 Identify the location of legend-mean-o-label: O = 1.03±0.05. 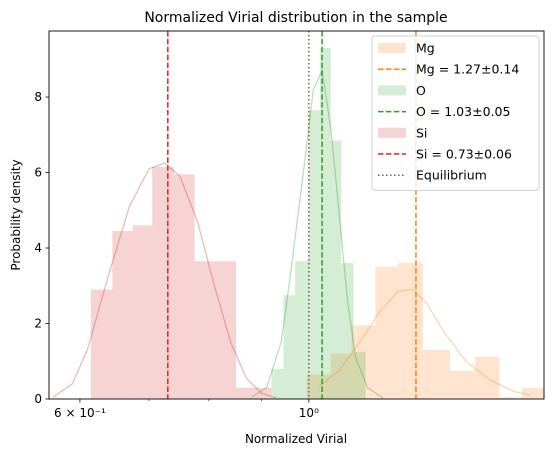
(463, 111).